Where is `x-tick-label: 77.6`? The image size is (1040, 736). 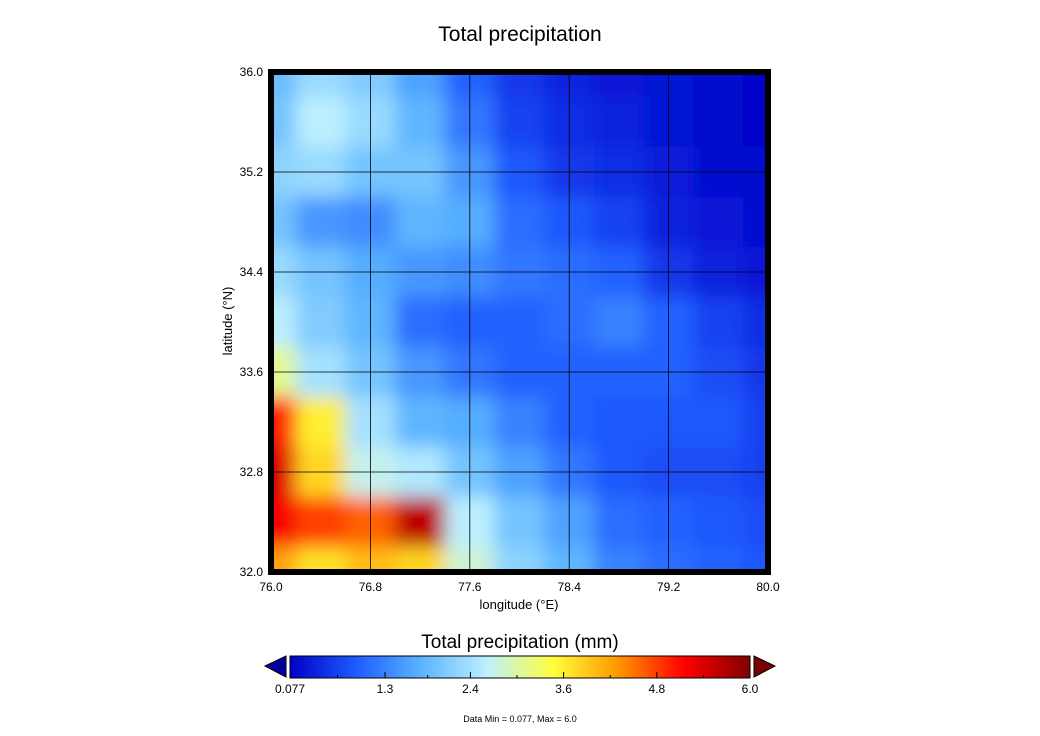 x-tick-label: 77.6 is located at coordinates (470, 587).